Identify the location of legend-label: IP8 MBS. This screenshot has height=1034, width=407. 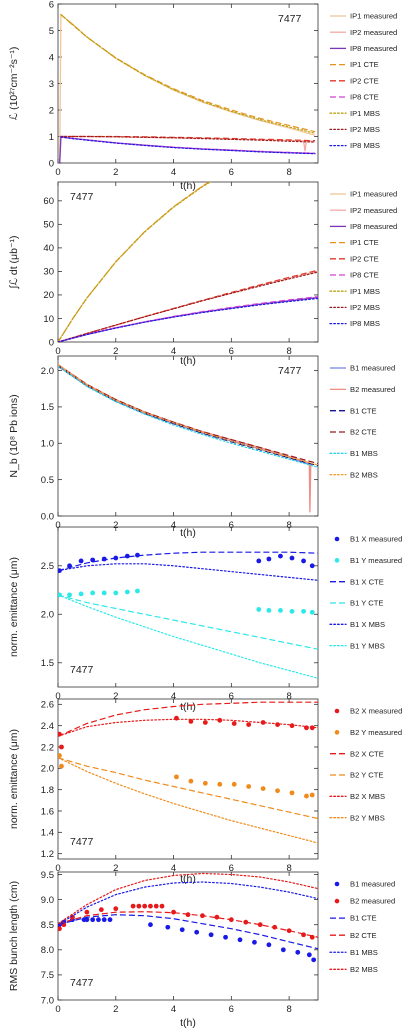
(365, 323).